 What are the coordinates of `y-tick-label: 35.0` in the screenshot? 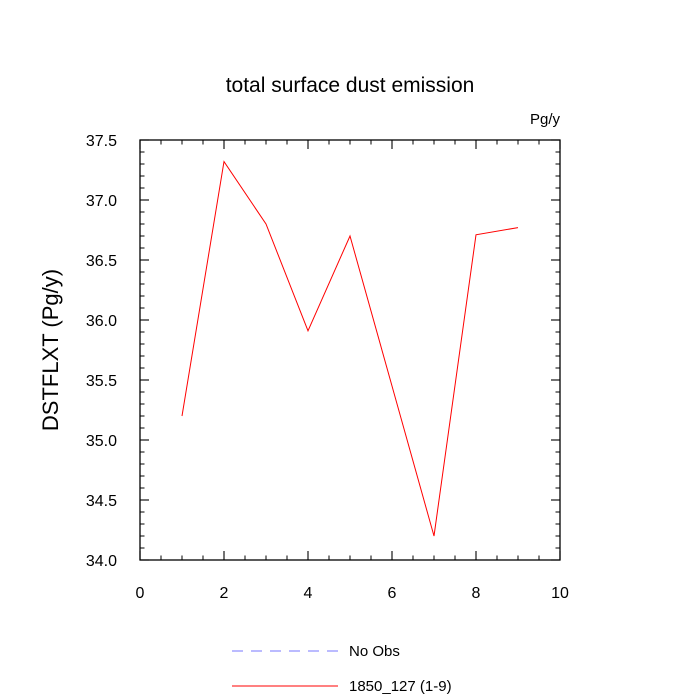 It's located at (101, 441).